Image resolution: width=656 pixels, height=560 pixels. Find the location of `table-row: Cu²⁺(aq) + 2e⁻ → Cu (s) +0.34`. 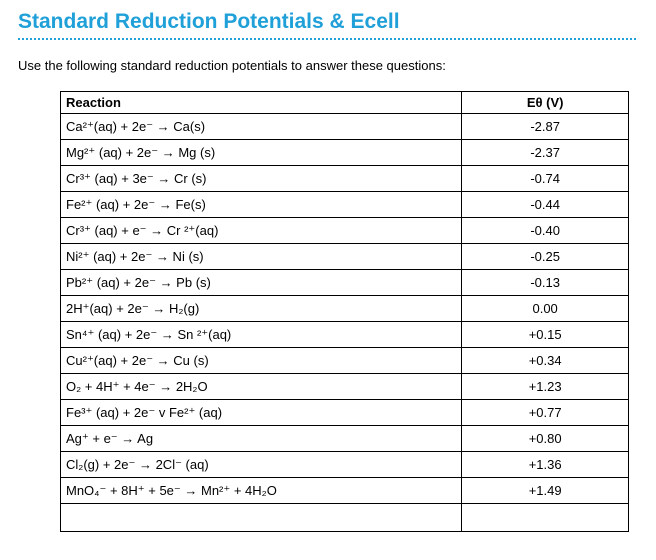

table-row: Cu²⁺(aq) + 2e⁻ → Cu (s) +0.34 is located at coordinates (344, 360).